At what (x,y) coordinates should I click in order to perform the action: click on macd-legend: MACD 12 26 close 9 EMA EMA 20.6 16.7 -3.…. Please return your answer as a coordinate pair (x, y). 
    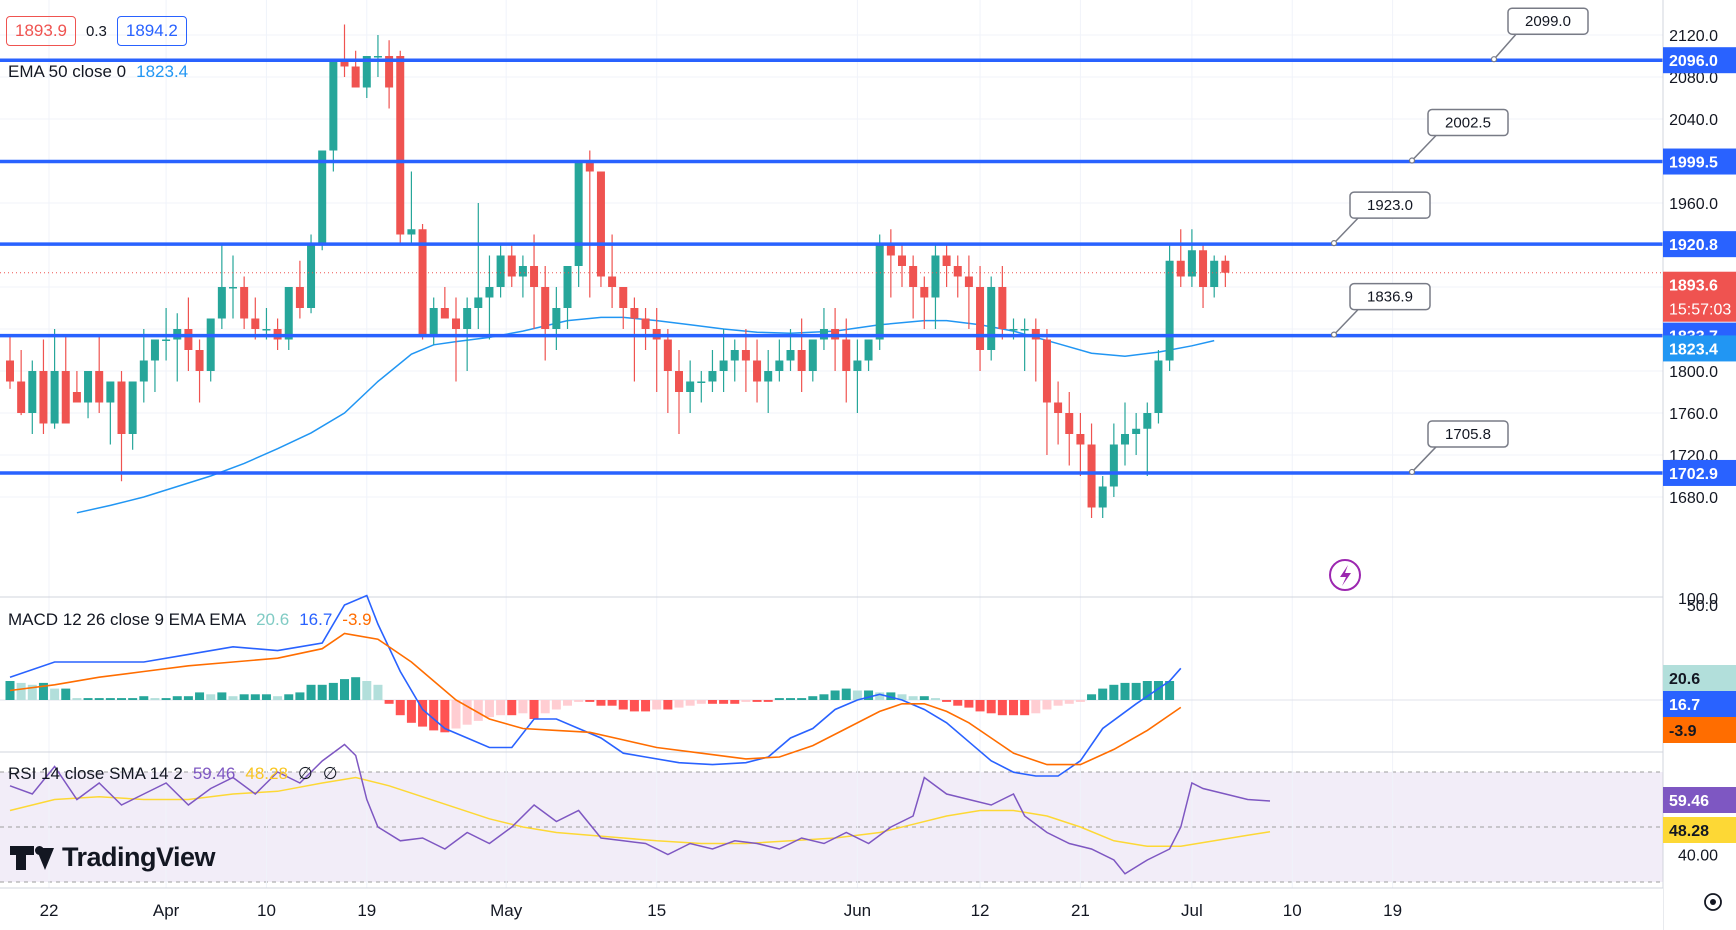
    Looking at the image, I should click on (190, 620).